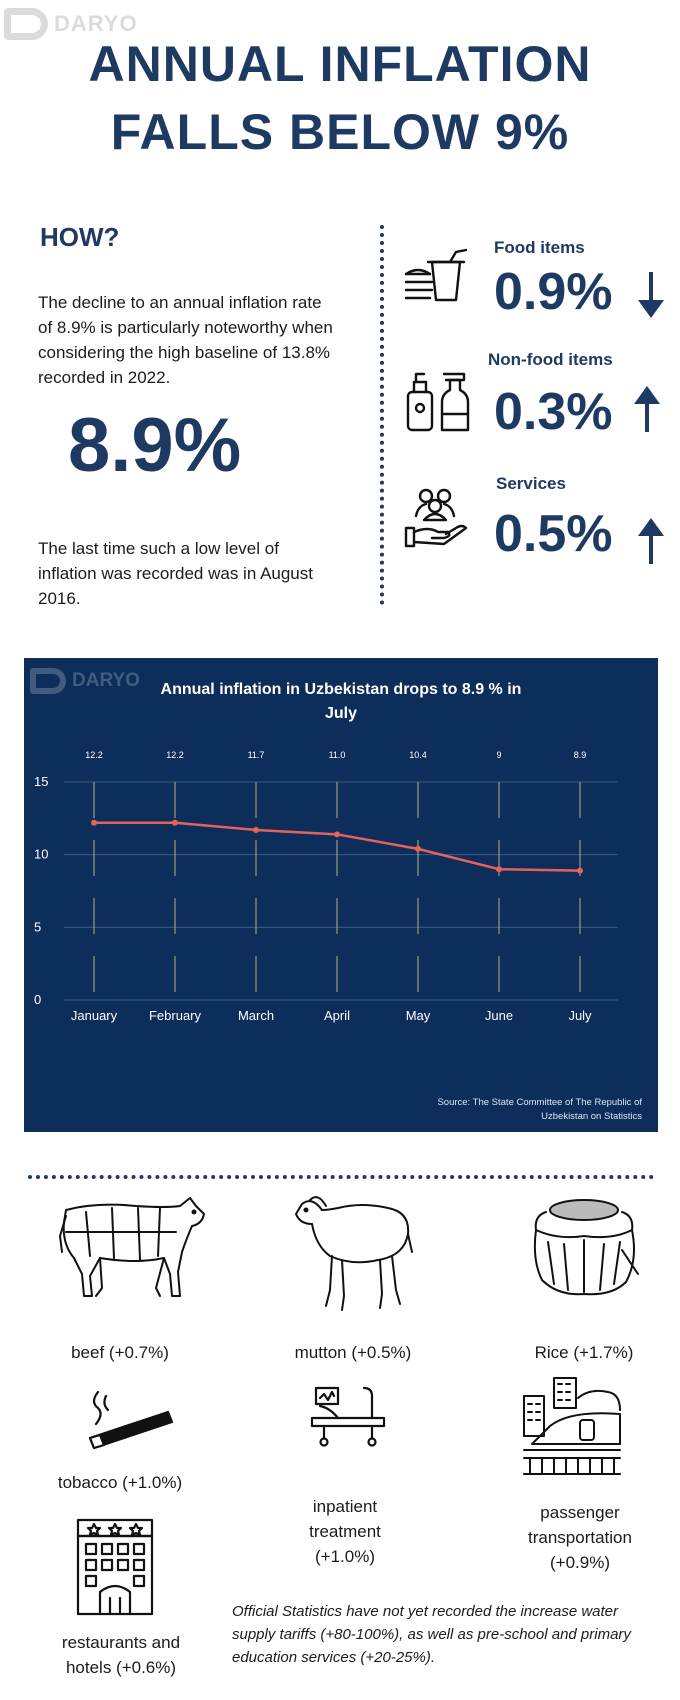 The image size is (680, 1700). What do you see at coordinates (120, 1352) in the screenshot?
I see `beef-label: beef (+0.7%)` at bounding box center [120, 1352].